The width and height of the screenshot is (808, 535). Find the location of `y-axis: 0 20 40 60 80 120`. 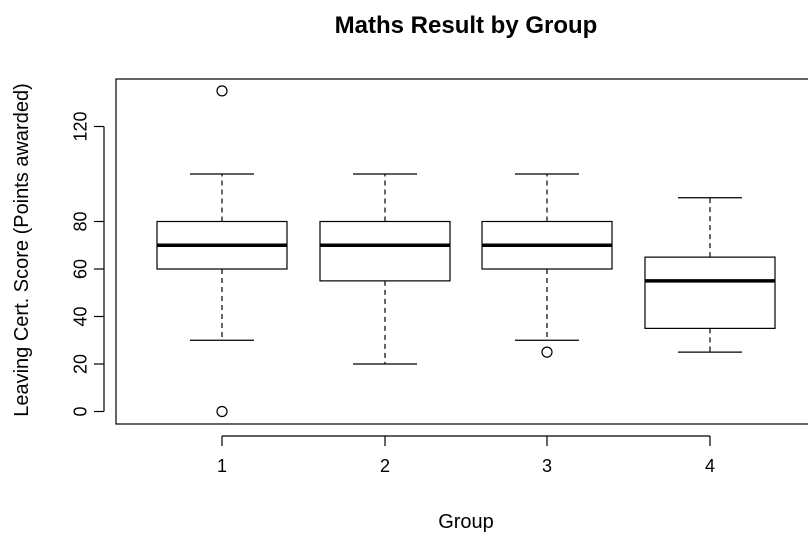

y-axis: 0 20 40 60 80 120 is located at coordinates (87, 264).